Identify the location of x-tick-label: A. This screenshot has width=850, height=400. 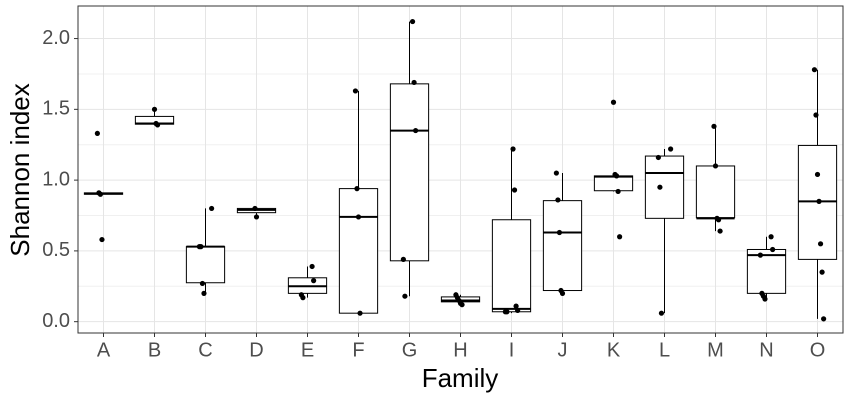
(104, 350).